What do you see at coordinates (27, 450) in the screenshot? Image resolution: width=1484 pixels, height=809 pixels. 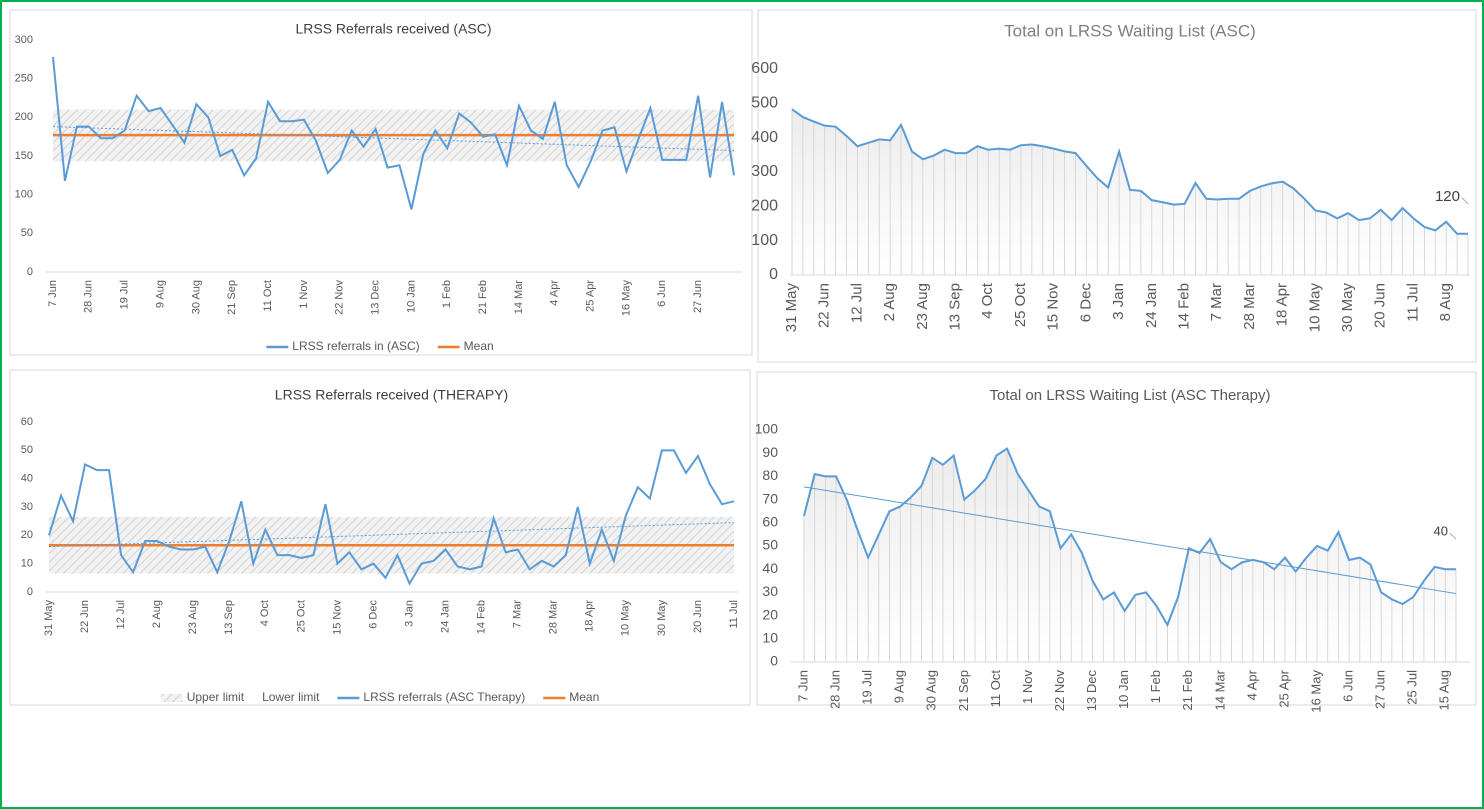 I see `y-tick-label: 50` at bounding box center [27, 450].